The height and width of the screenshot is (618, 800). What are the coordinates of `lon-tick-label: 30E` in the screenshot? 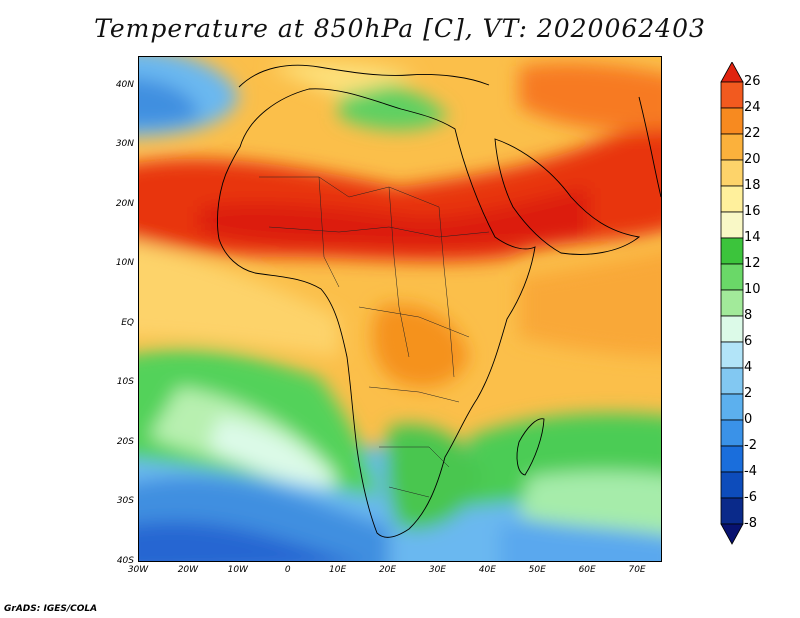 It's located at (437, 570).